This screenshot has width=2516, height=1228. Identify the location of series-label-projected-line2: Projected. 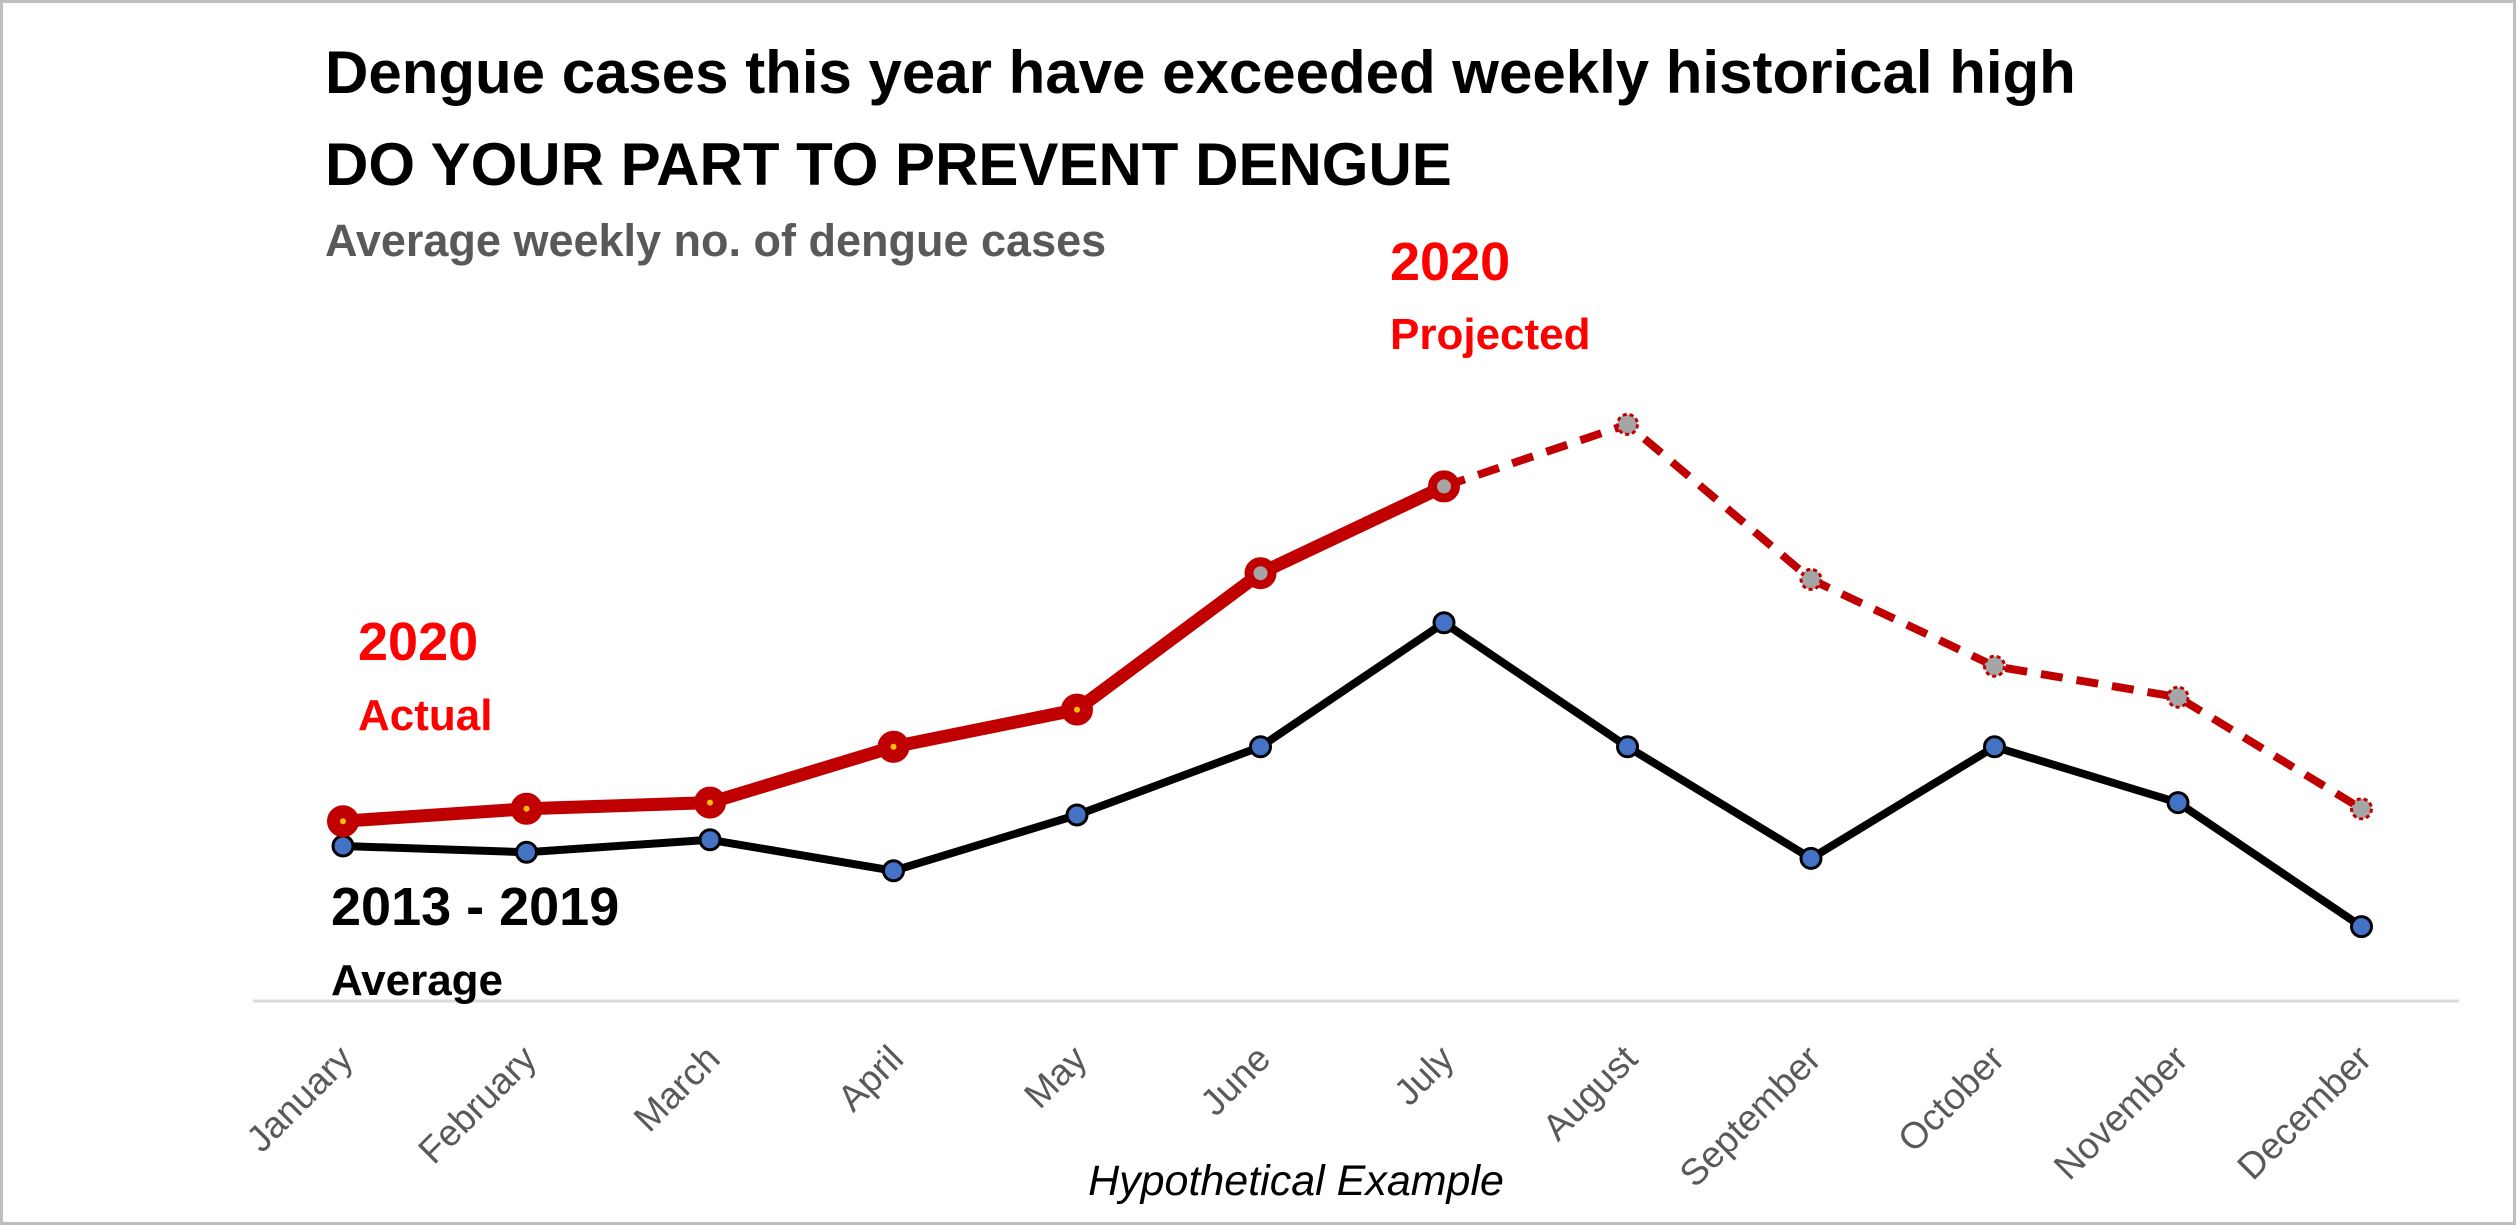
(1490, 334).